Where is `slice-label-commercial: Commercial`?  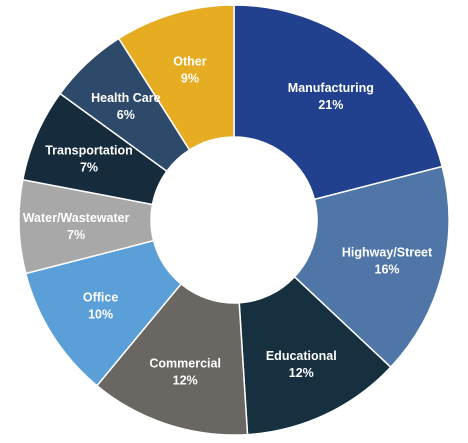 slice-label-commercial: Commercial is located at coordinates (185, 363).